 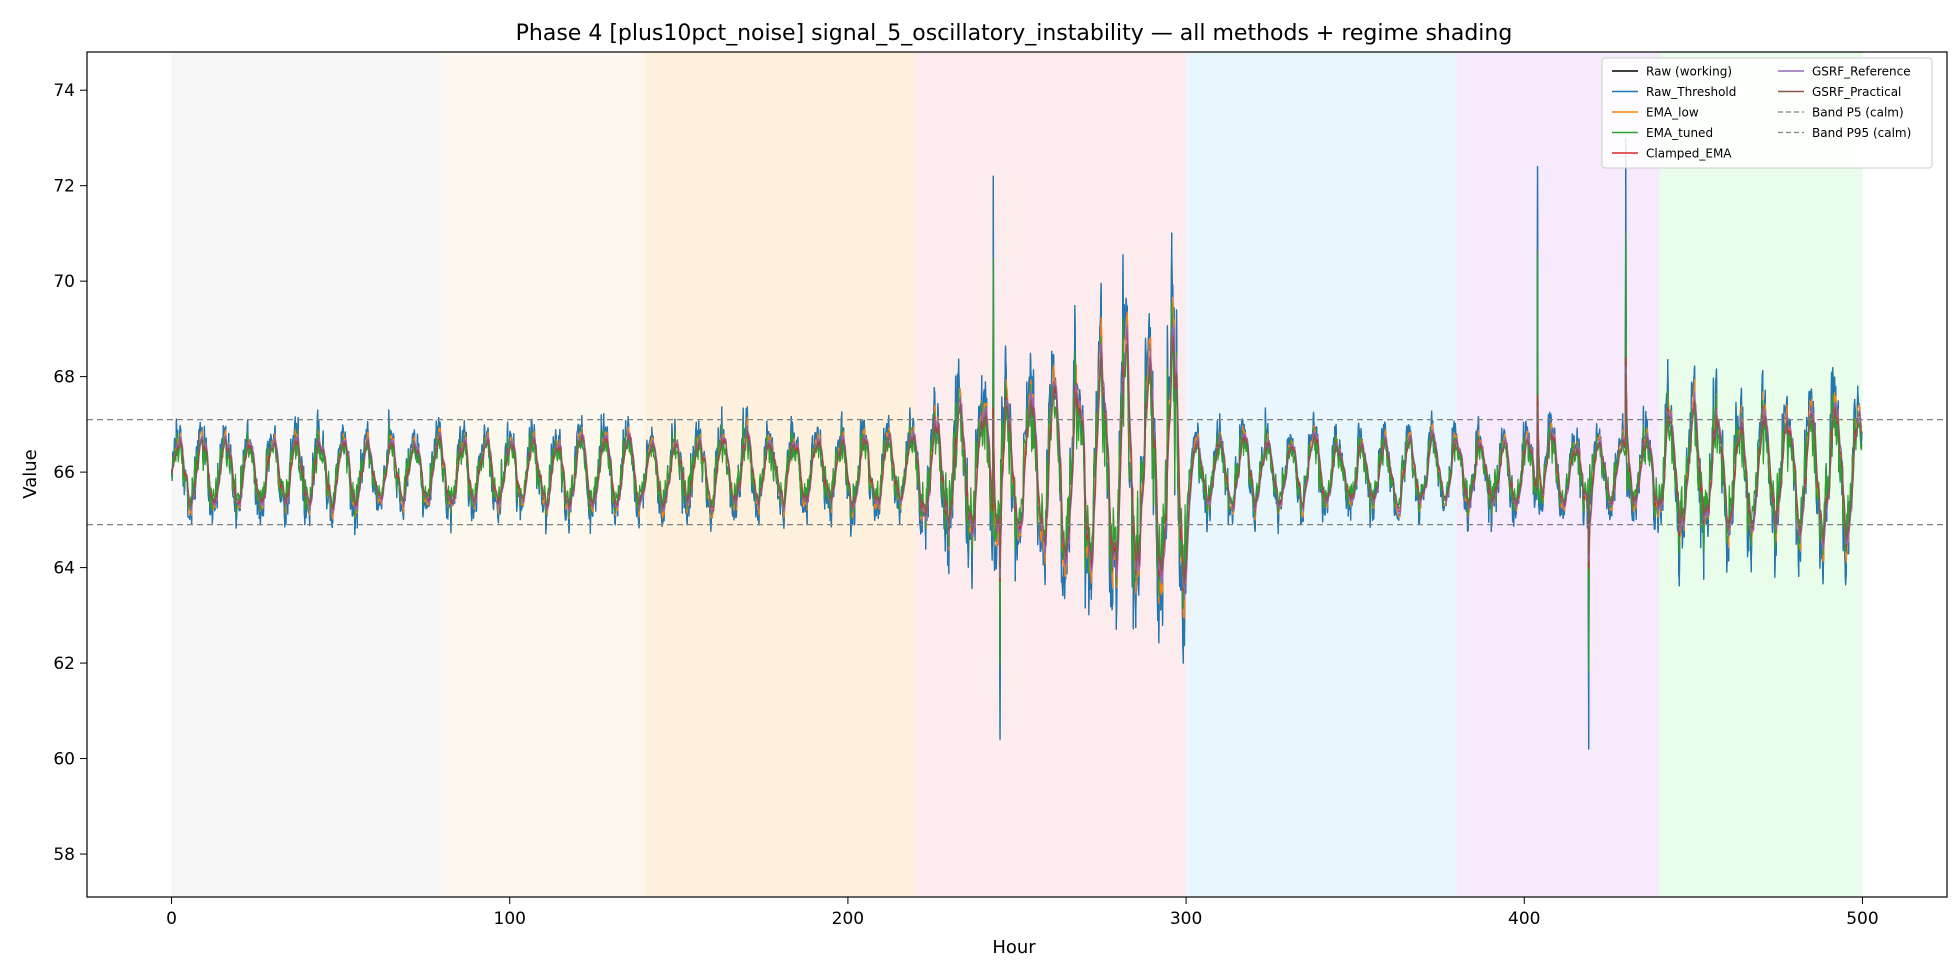 What do you see at coordinates (1689, 154) in the screenshot?
I see `legend-label: Clamped_EMA` at bounding box center [1689, 154].